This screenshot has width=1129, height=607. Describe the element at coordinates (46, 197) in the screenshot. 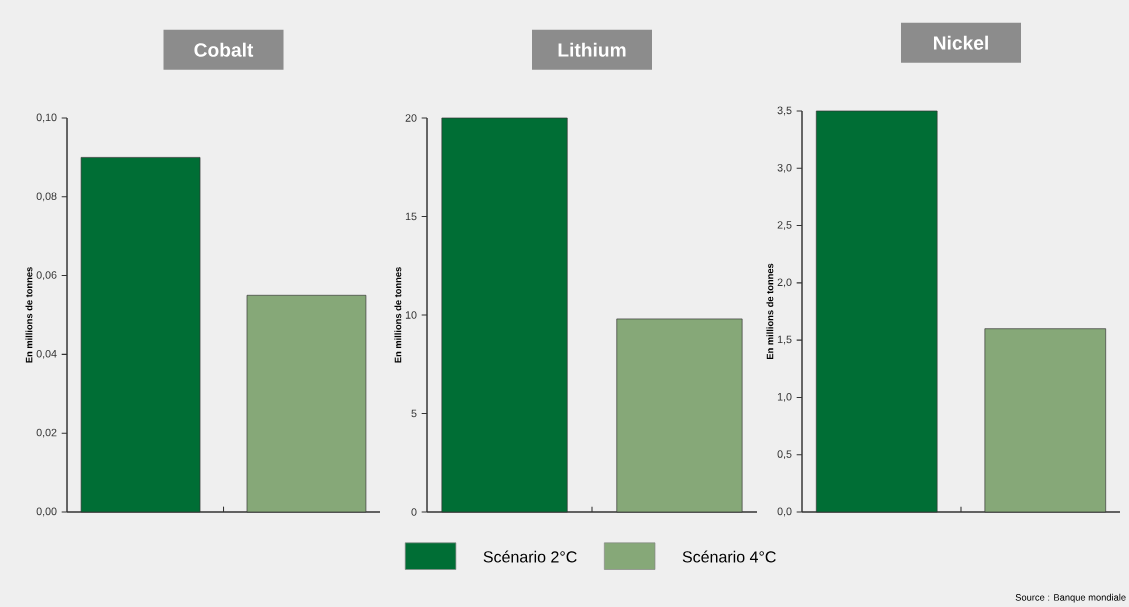

I see `y-tick-label: 0,08` at that location.